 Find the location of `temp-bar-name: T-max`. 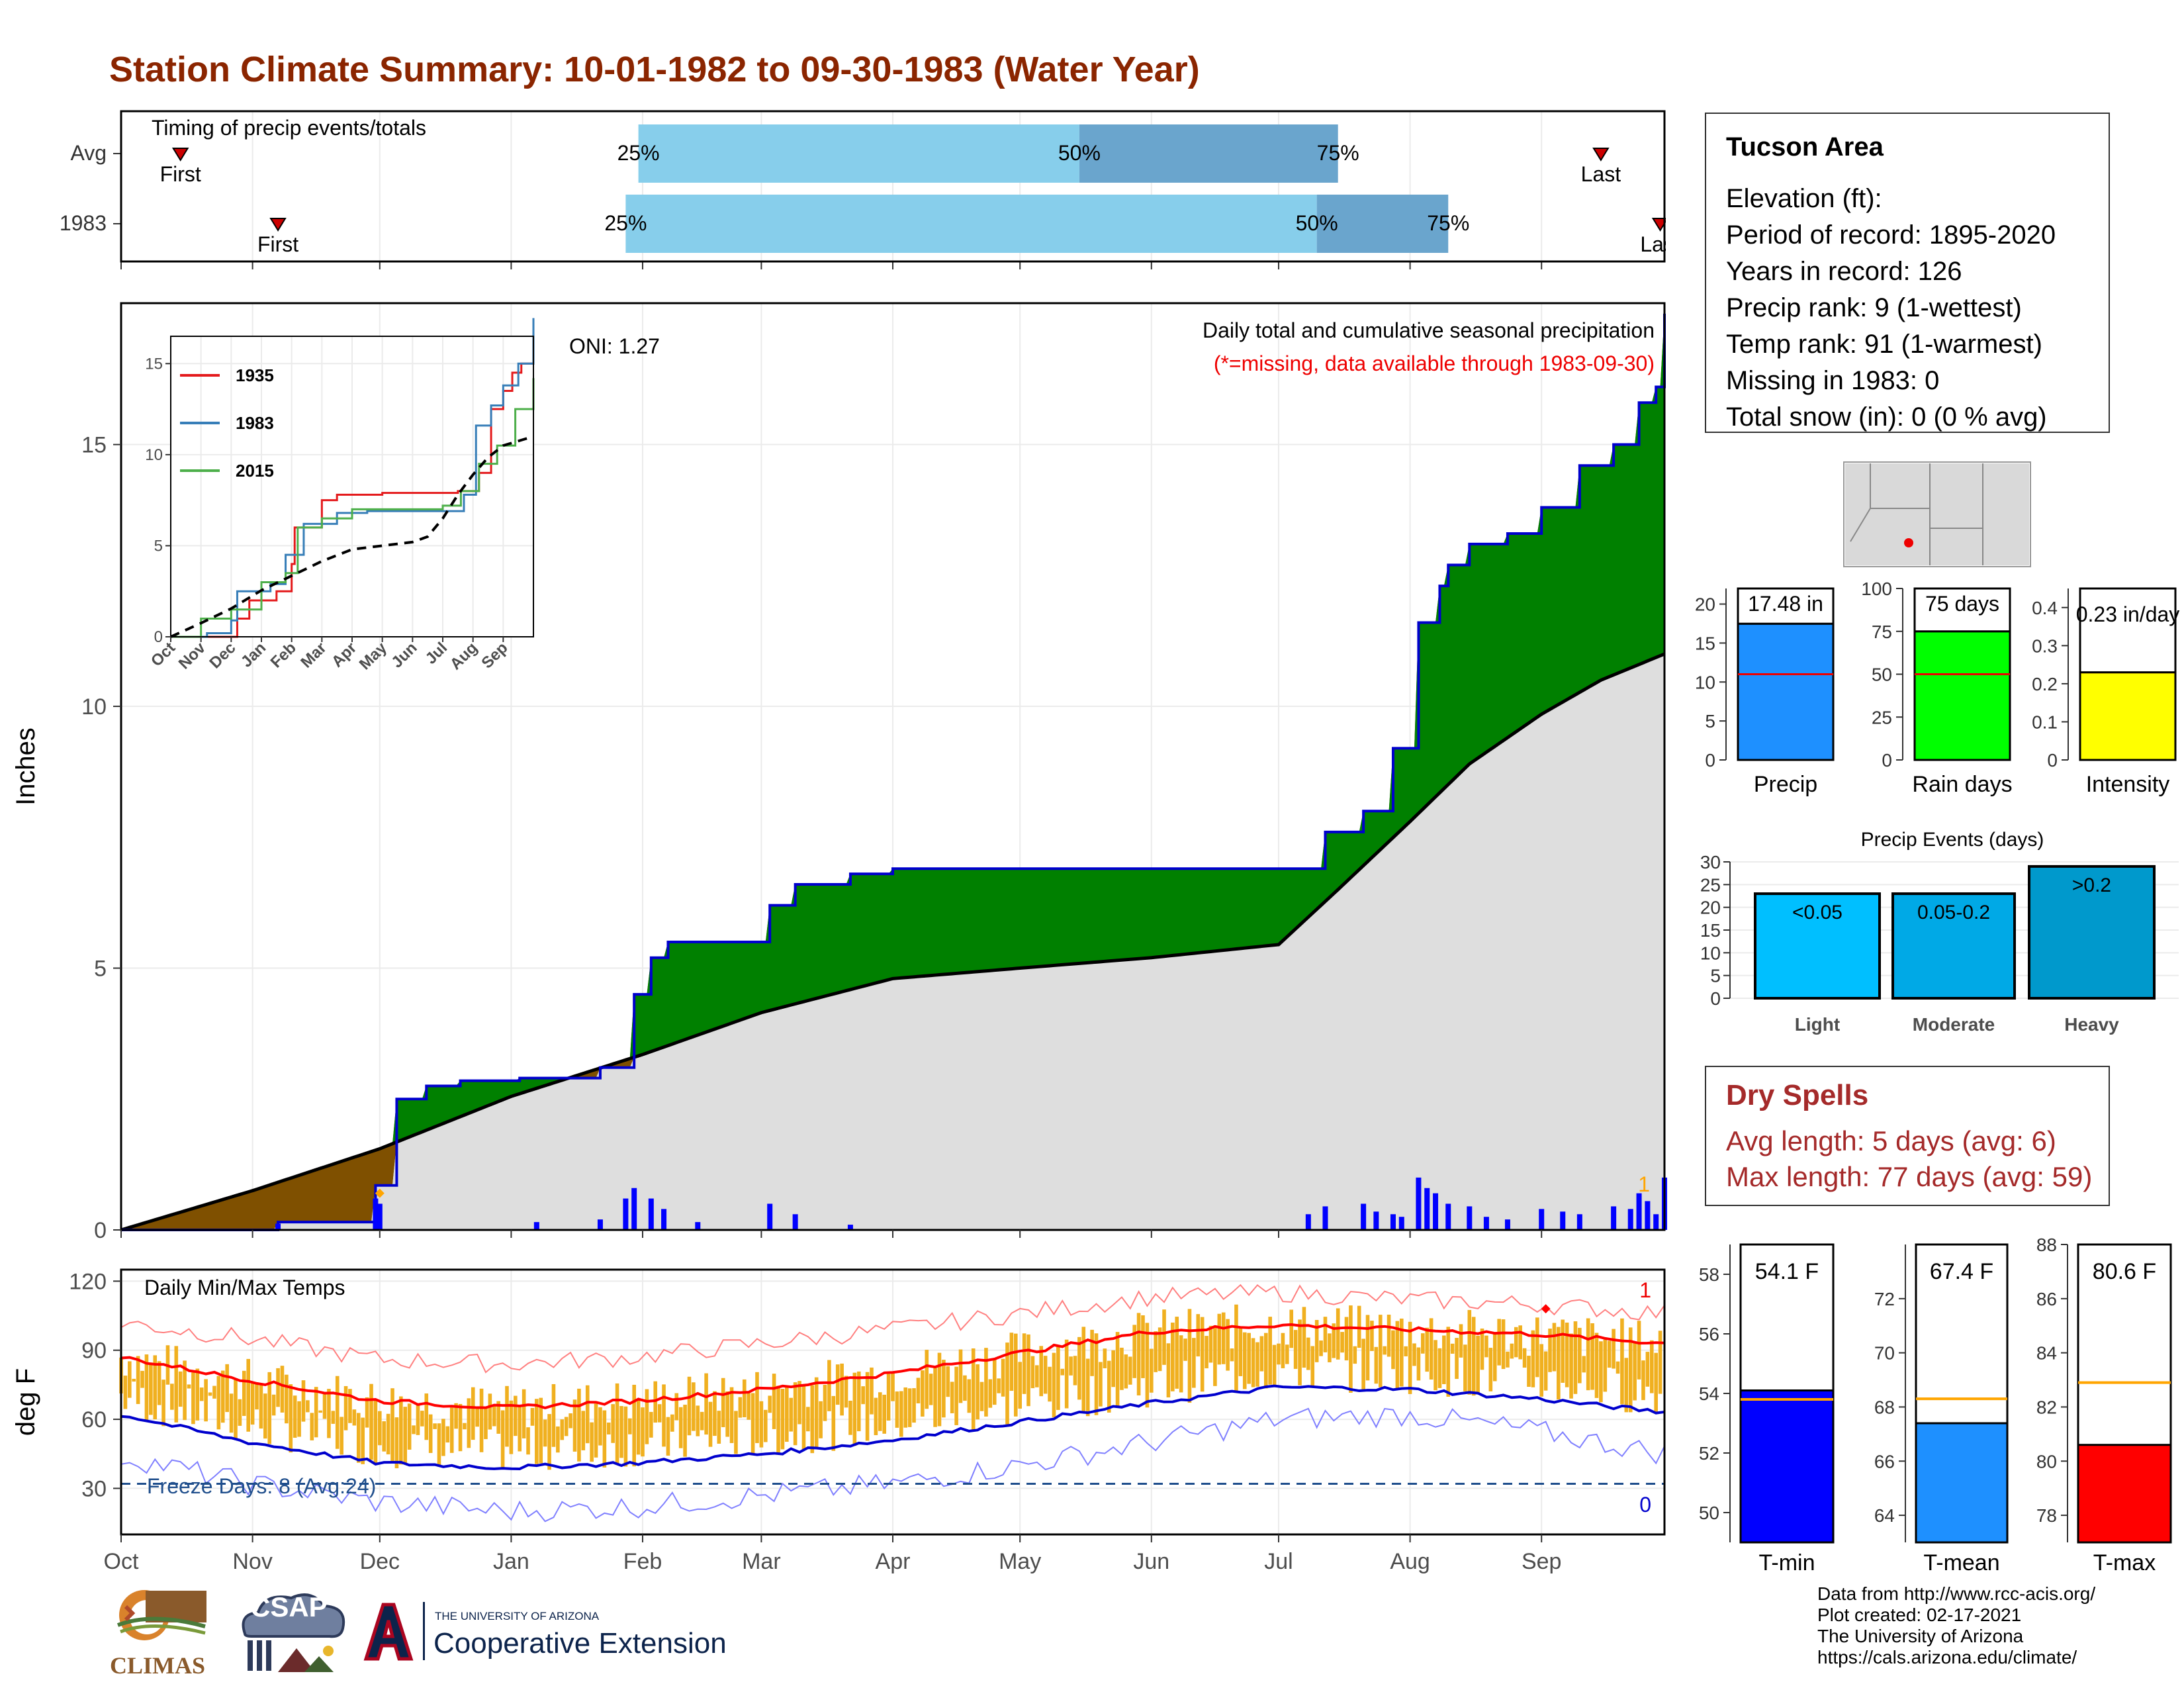

temp-bar-name: T-max is located at coordinates (2124, 1562).